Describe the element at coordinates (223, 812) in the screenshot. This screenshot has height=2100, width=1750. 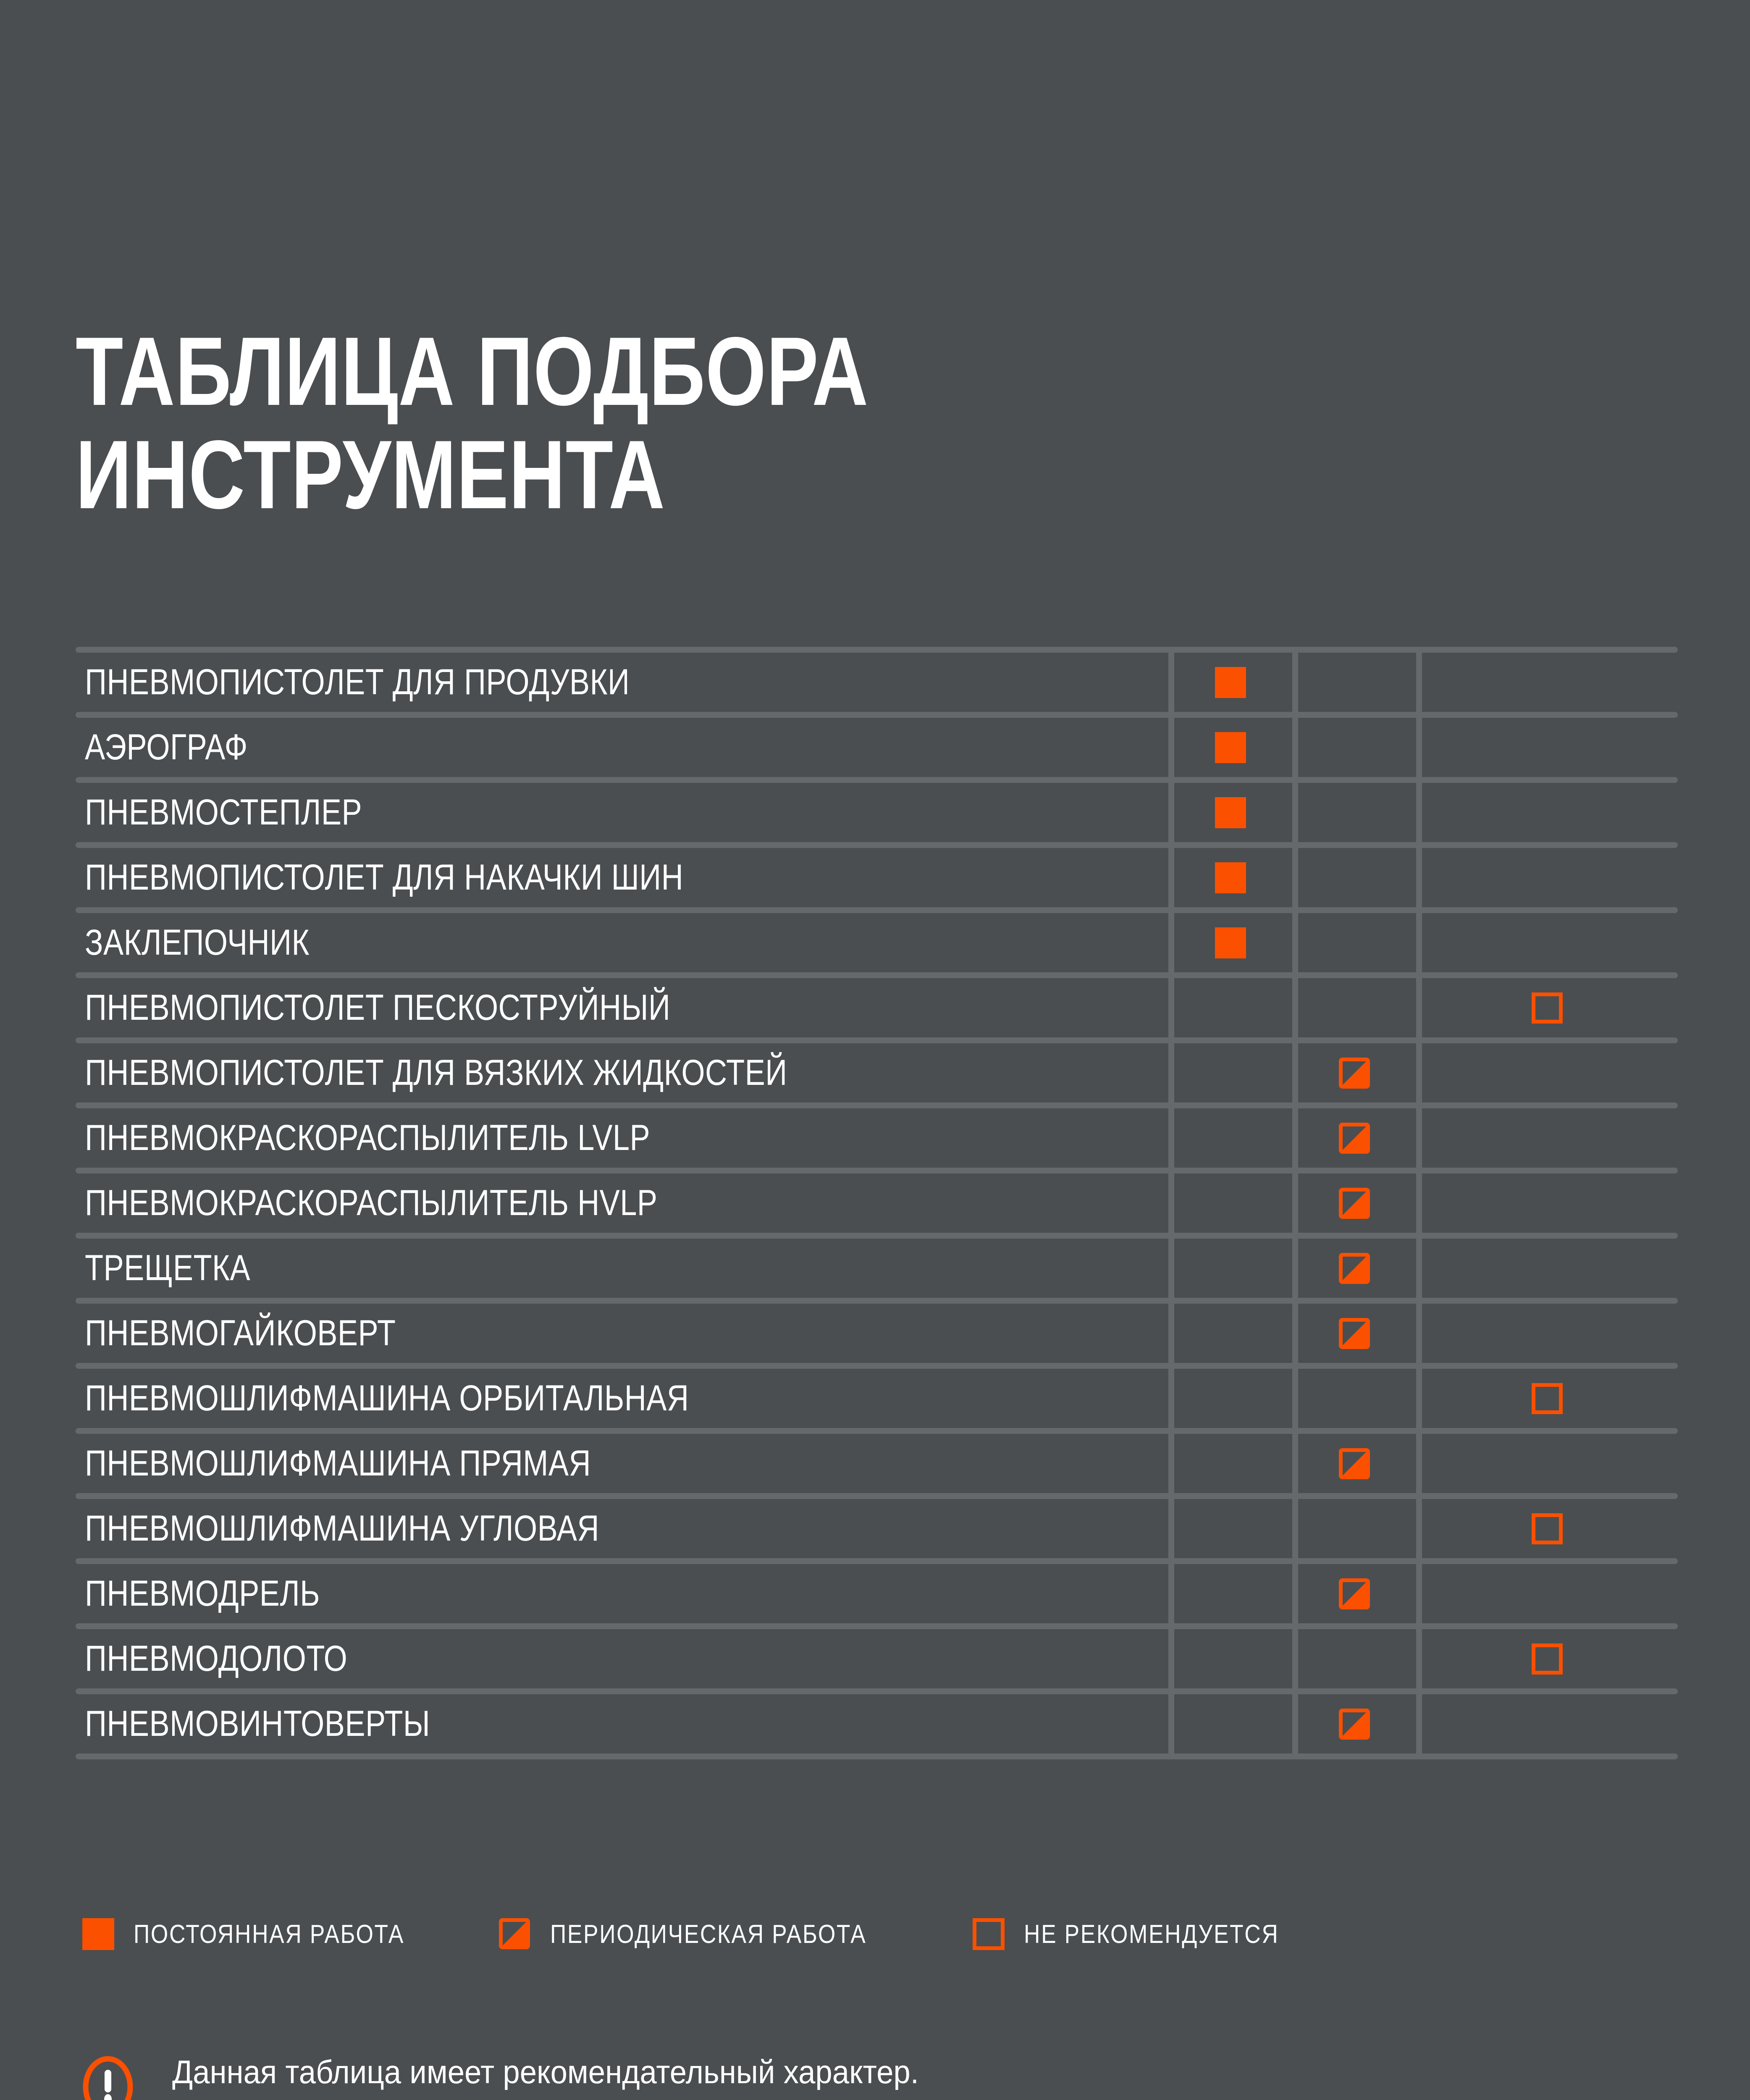
I see `table-row-label: ПНЕВМОСТЕПЛЕР` at that location.